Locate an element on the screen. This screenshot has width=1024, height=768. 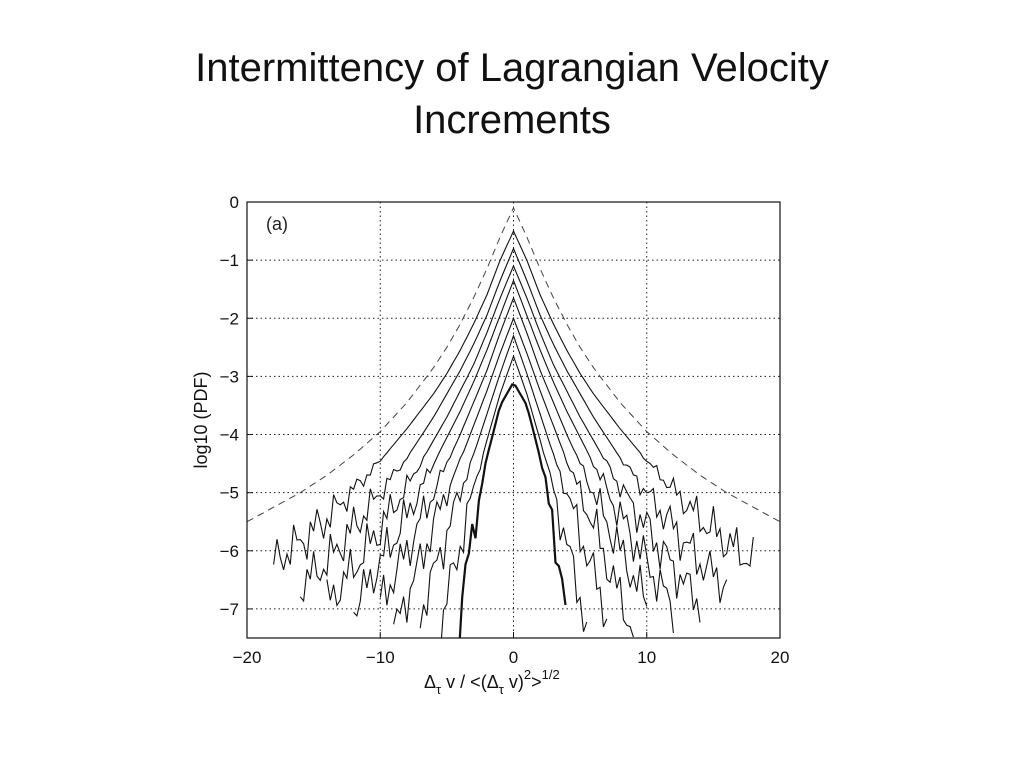
y-axis-ticks: 0 −1 −2 −3 −4 −5 −6 −7 is located at coordinates (236, 406).